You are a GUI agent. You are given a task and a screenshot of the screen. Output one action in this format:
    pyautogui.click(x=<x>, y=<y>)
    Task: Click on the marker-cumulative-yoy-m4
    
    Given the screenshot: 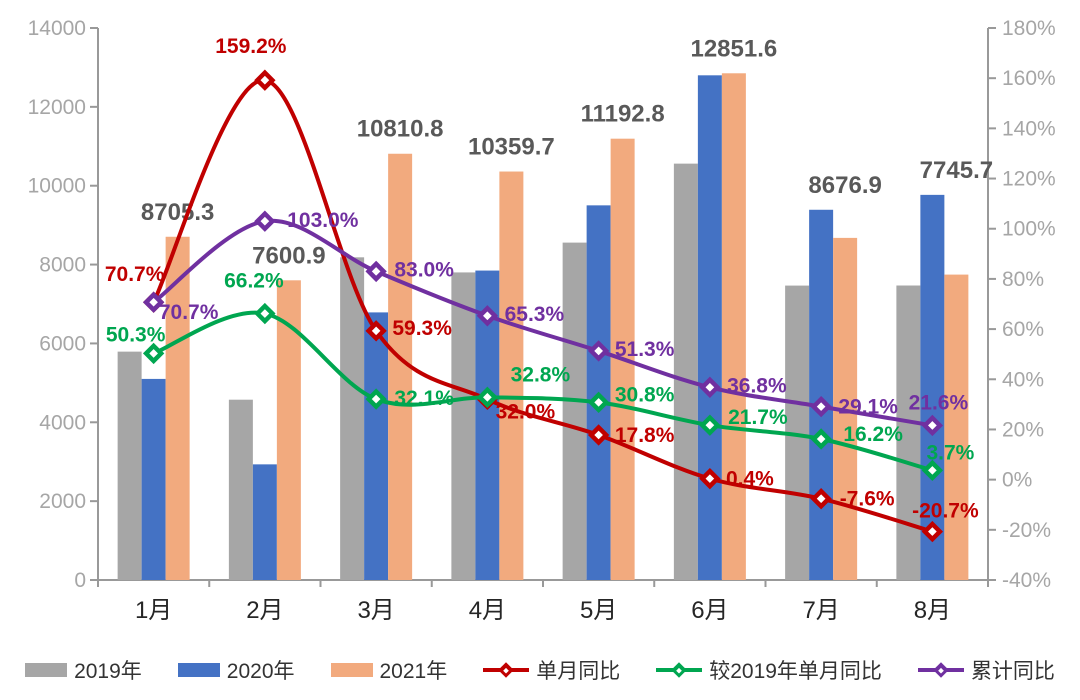 What is the action you would take?
    pyautogui.click(x=598, y=351)
    